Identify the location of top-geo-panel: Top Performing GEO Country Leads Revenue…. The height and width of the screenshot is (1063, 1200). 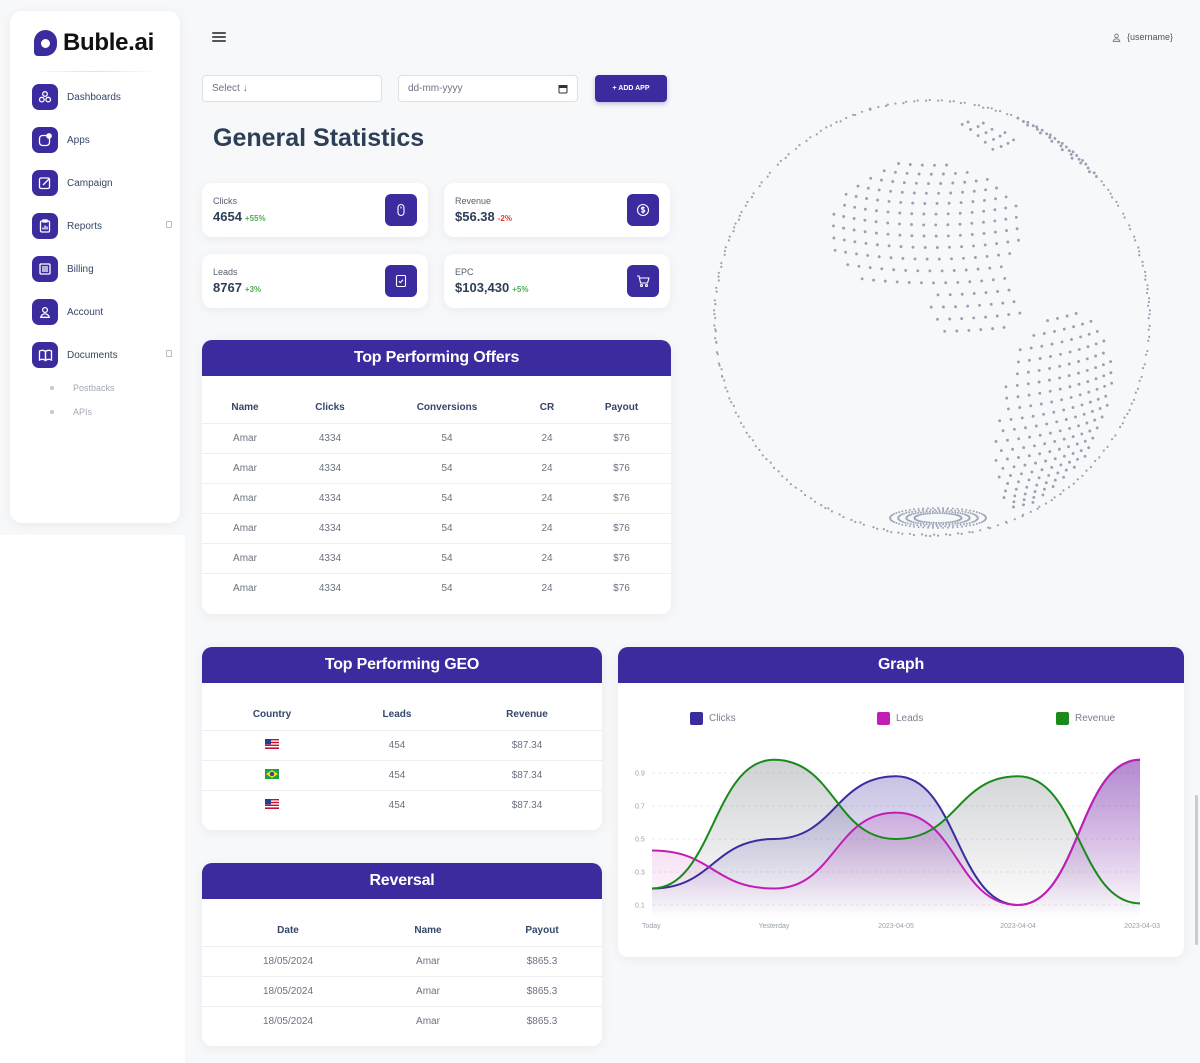
(402, 738).